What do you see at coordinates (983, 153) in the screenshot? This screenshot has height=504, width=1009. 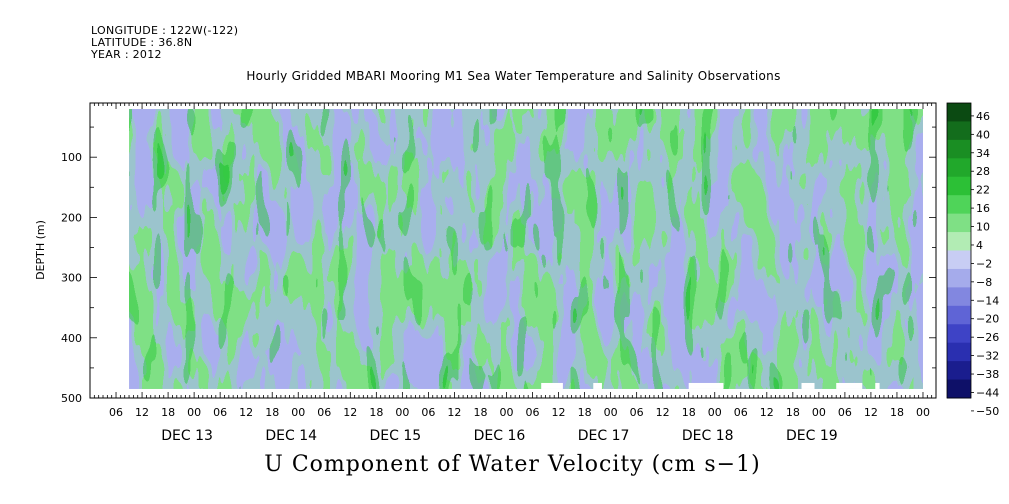 I see `colorbar-label: 34` at bounding box center [983, 153].